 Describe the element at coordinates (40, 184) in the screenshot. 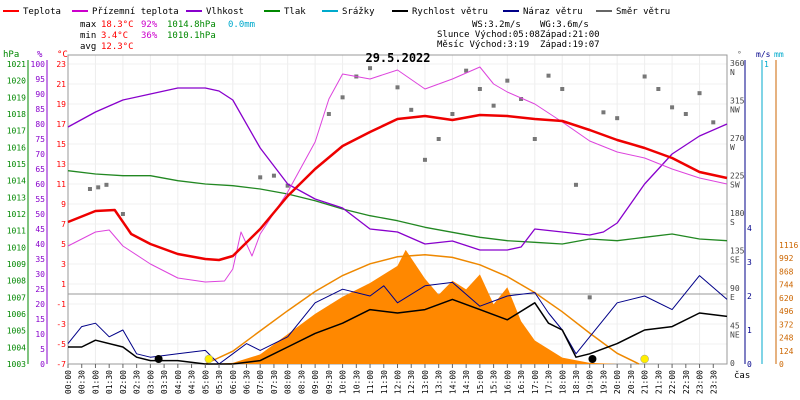

I see `tick-label-hum: 60` at that location.